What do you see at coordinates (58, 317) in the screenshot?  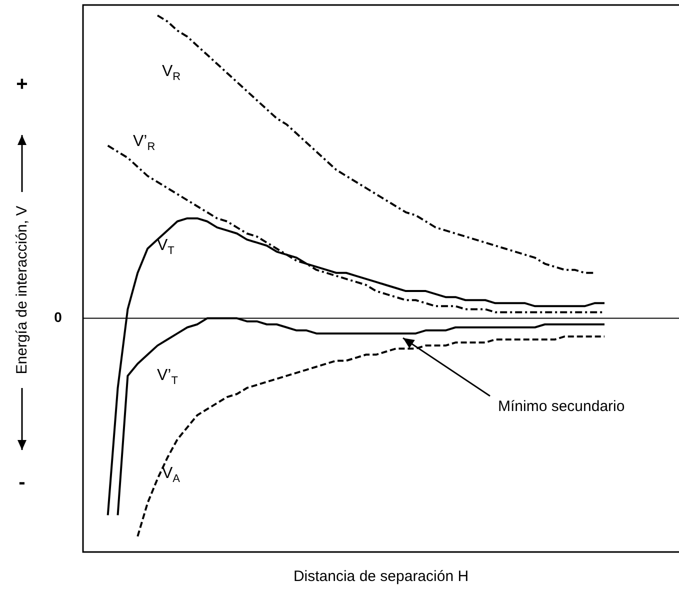 I see `ref-line-label: 0` at bounding box center [58, 317].